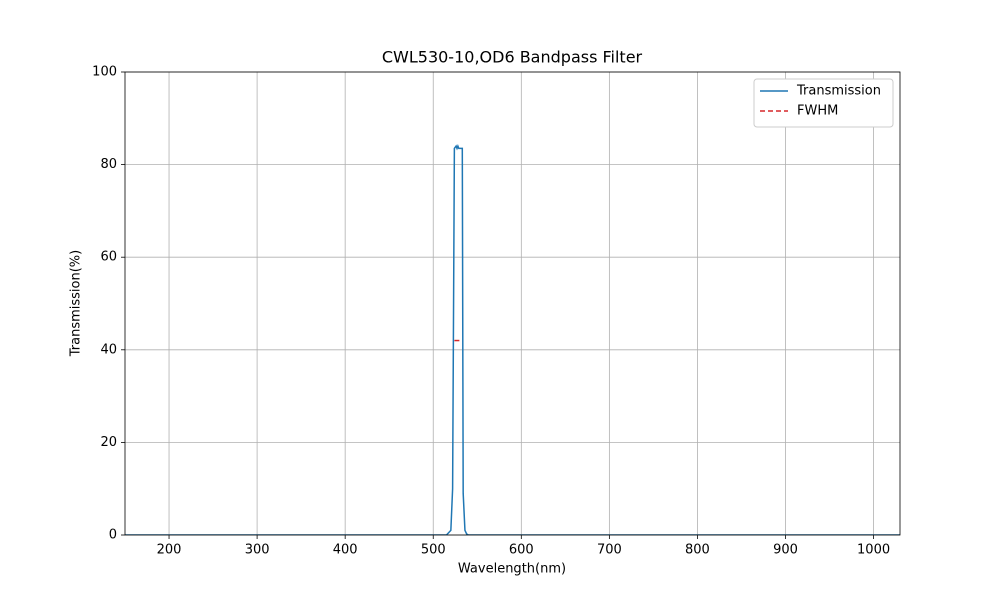  I want to click on x-tick-label: 200, so click(169, 550).